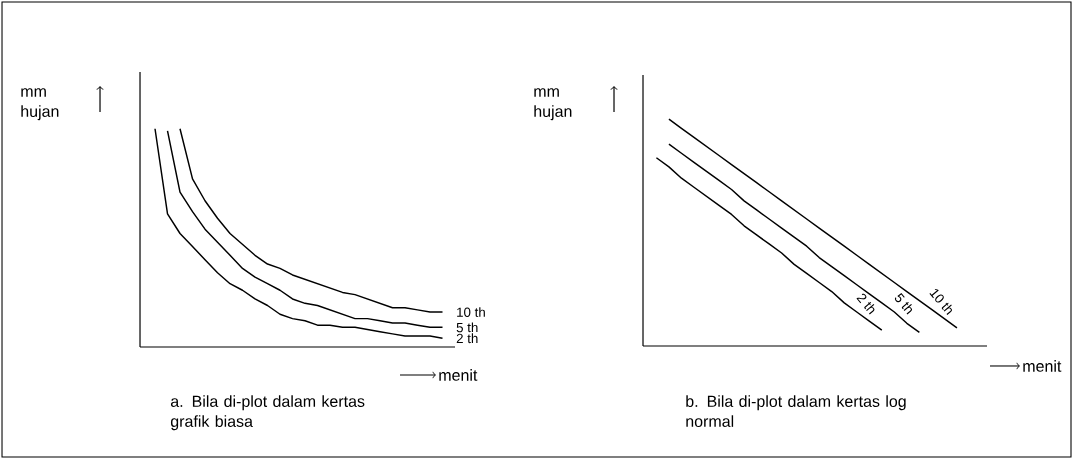 This screenshot has height=459, width=1073. Describe the element at coordinates (941, 301) in the screenshot. I see `text: 10 th` at that location.